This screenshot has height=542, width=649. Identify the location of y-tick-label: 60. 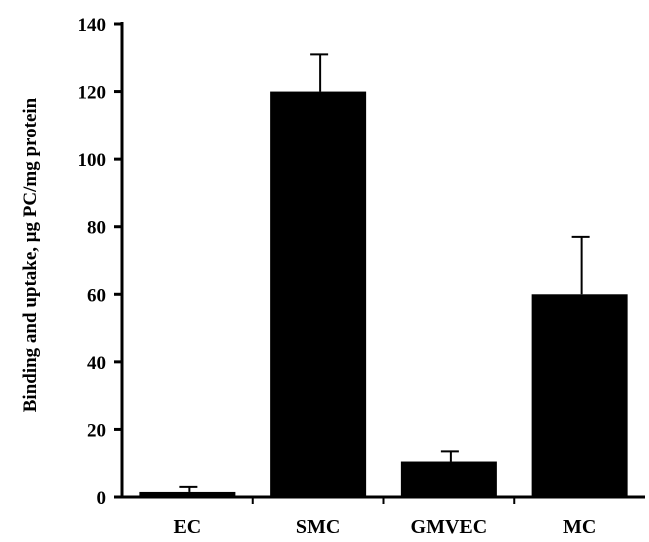
(96, 295).